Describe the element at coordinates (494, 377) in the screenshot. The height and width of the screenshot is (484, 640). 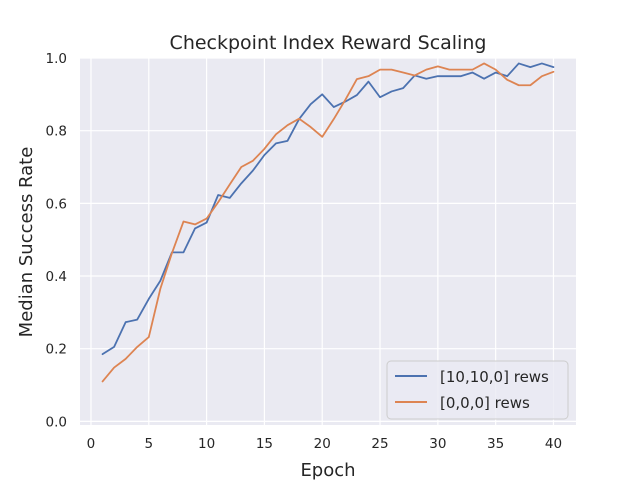
I see `legend-label-10-10-0: [10,10,0] rews` at that location.